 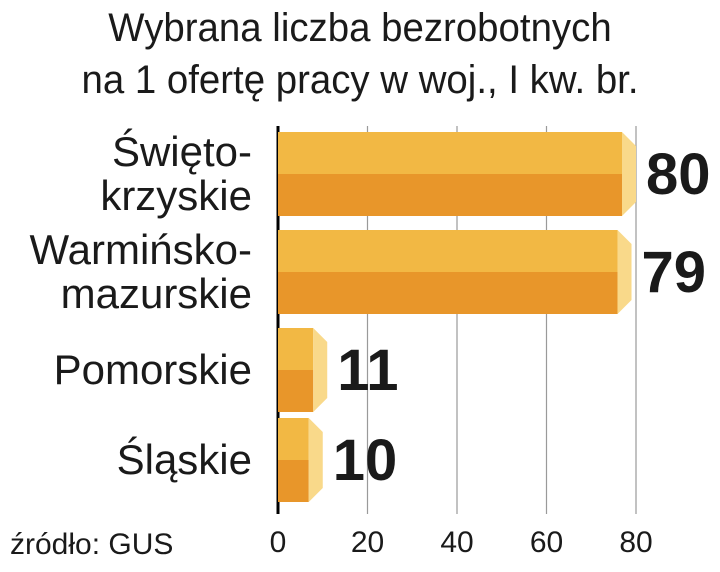 What do you see at coordinates (365, 460) in the screenshot?
I see `bar-value-label: 10` at bounding box center [365, 460].